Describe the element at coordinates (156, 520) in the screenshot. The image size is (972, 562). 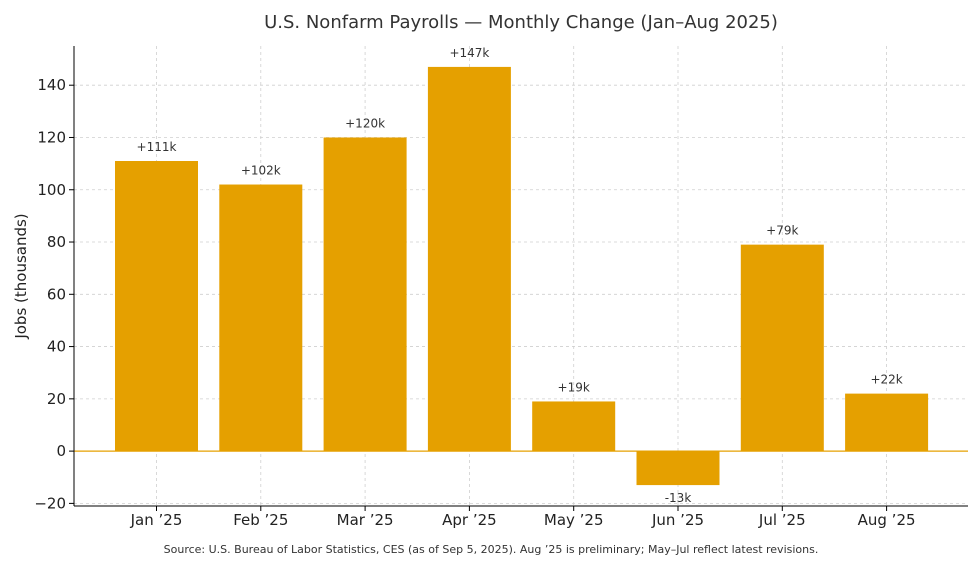
I see `x-tick-label: Jan ’25` at that location.